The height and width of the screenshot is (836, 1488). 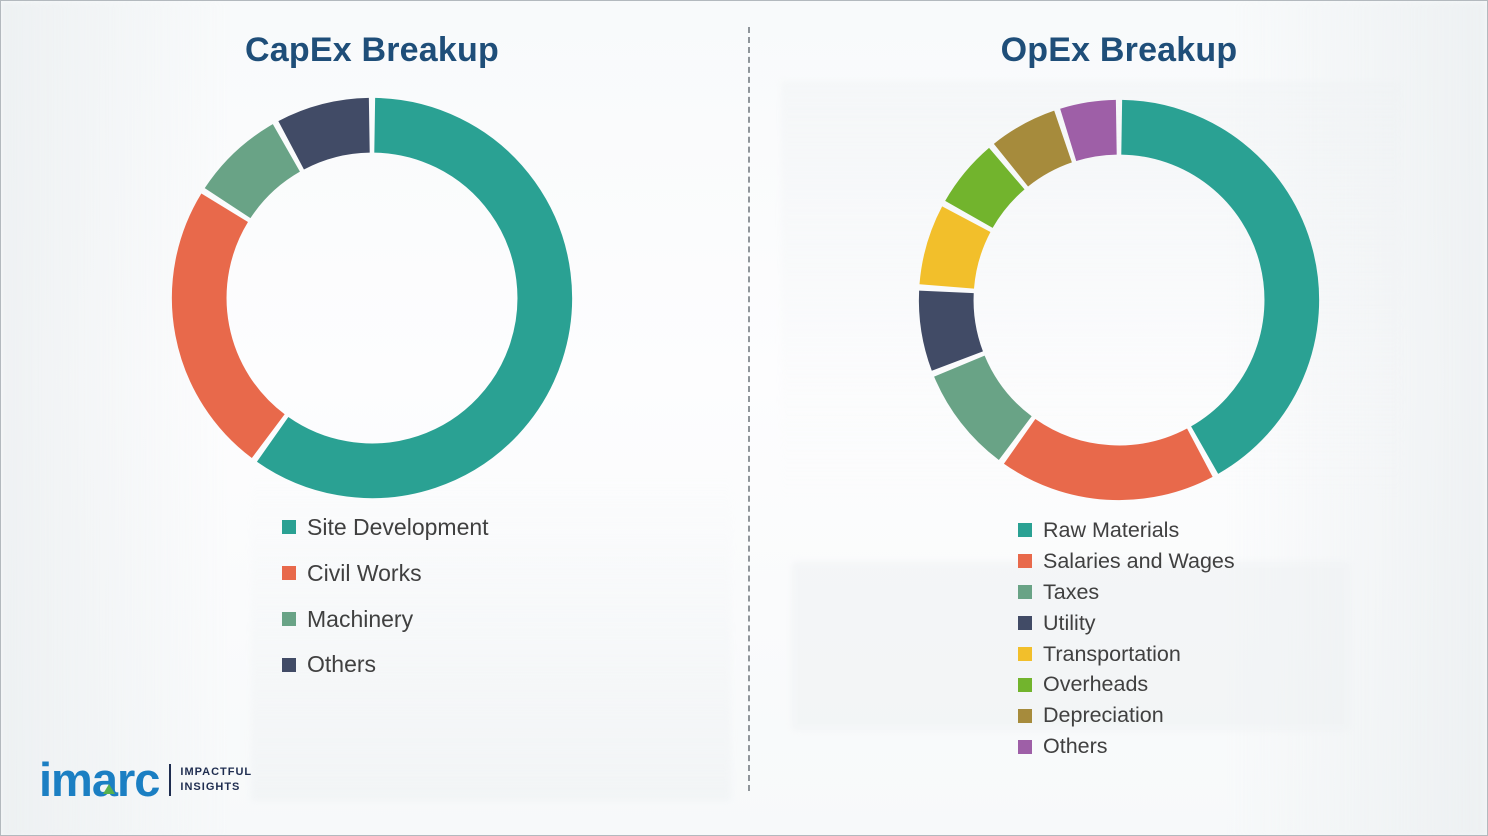 What do you see at coordinates (983, 407) in the screenshot?
I see `donut-segment-taxes` at bounding box center [983, 407].